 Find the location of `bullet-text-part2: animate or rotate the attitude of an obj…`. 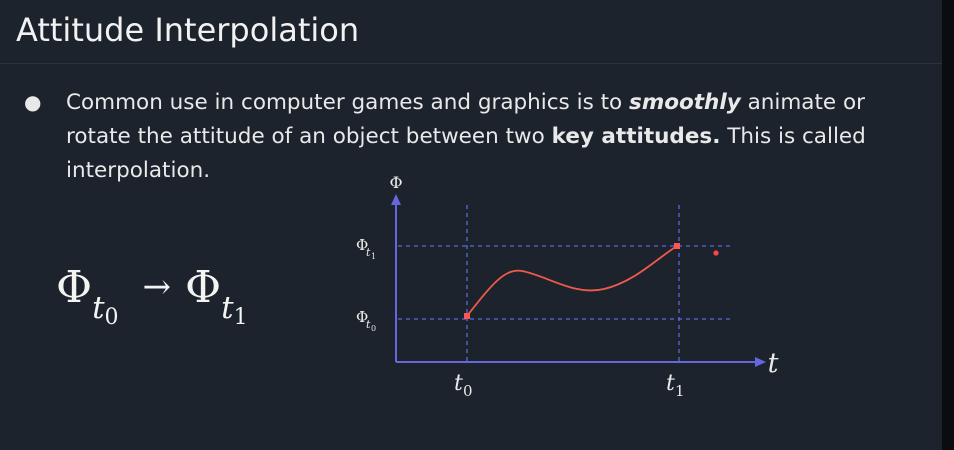

bullet-text-part2: animate or rotate the attitude of an obj… is located at coordinates (465, 119).